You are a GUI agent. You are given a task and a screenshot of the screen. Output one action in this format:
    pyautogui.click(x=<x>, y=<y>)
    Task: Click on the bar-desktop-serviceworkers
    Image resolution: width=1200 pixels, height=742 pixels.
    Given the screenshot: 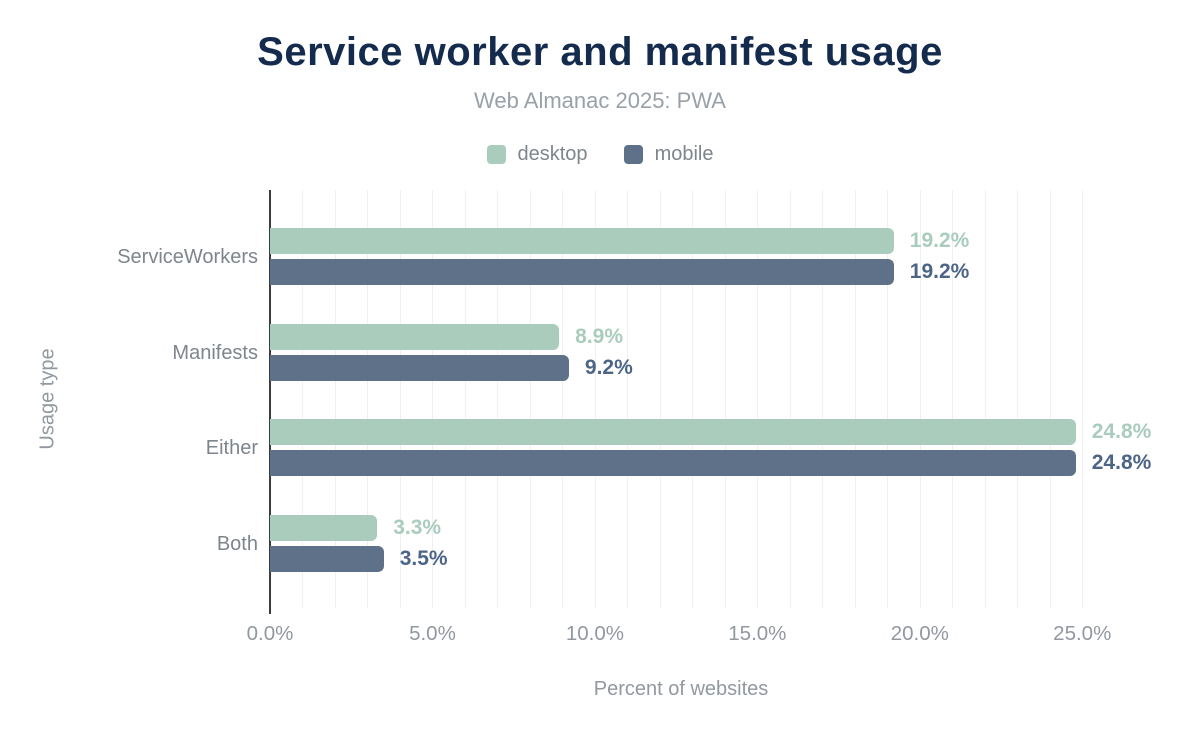 What is the action you would take?
    pyautogui.click(x=582, y=241)
    